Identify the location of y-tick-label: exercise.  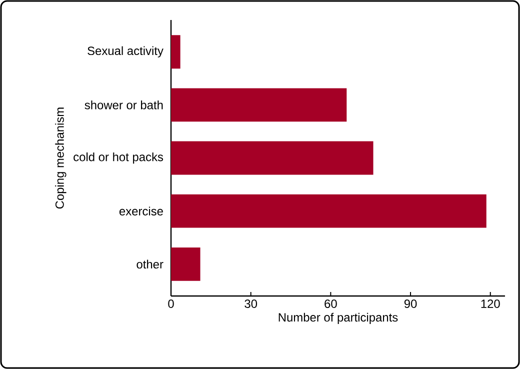
(141, 211).